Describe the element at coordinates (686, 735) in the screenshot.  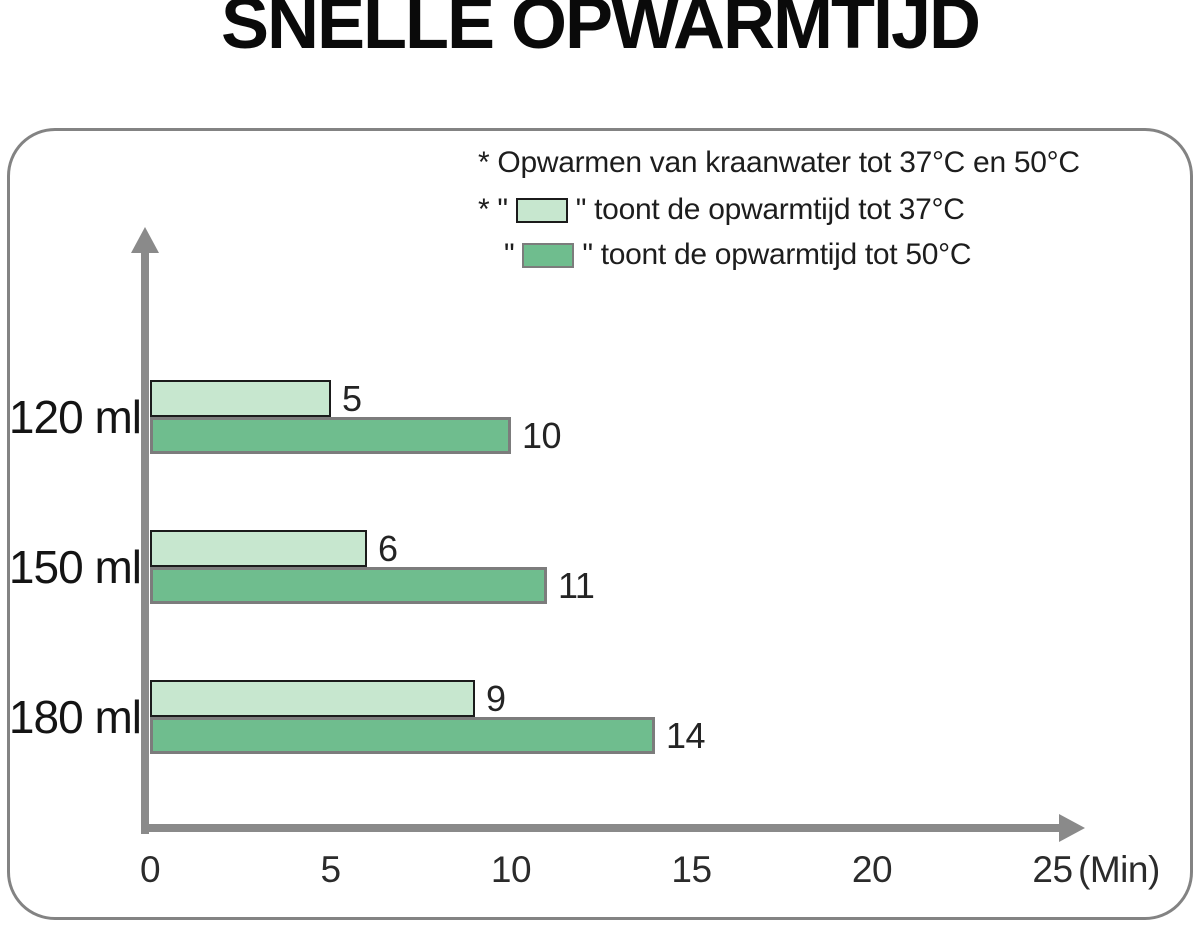
I see `value-label-50c-180ml: 14` at that location.